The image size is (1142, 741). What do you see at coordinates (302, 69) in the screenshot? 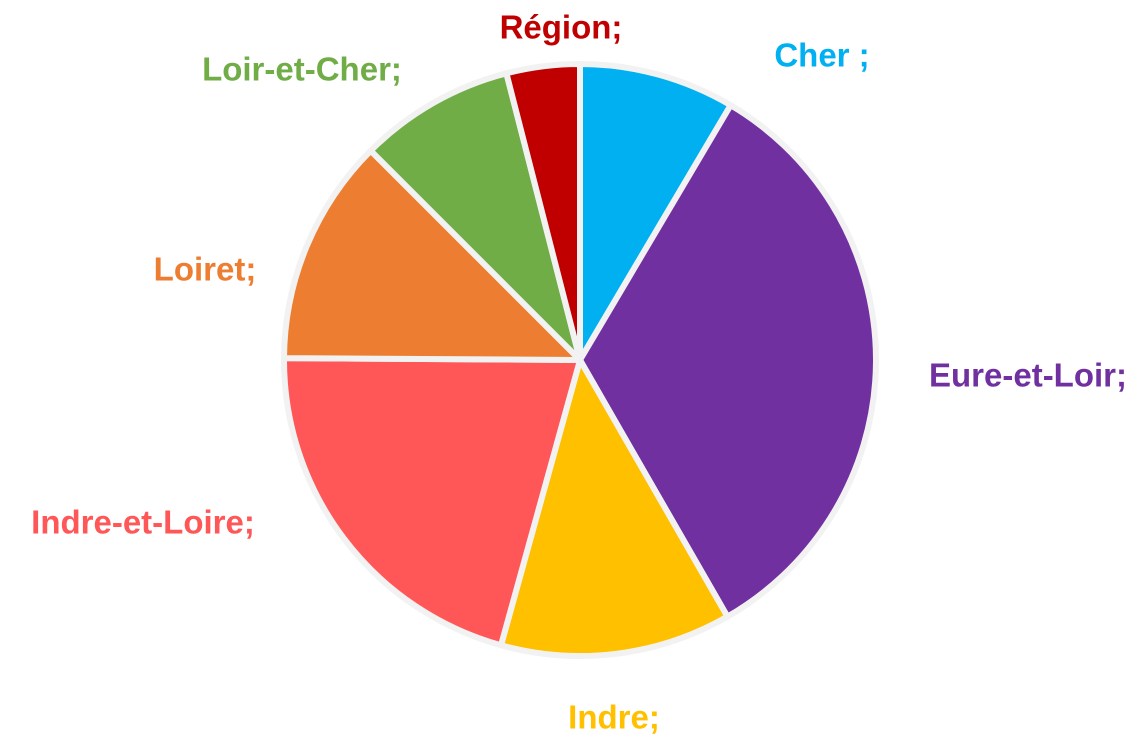
I see `slice-label: Loir-et-Cher;` at bounding box center [302, 69].